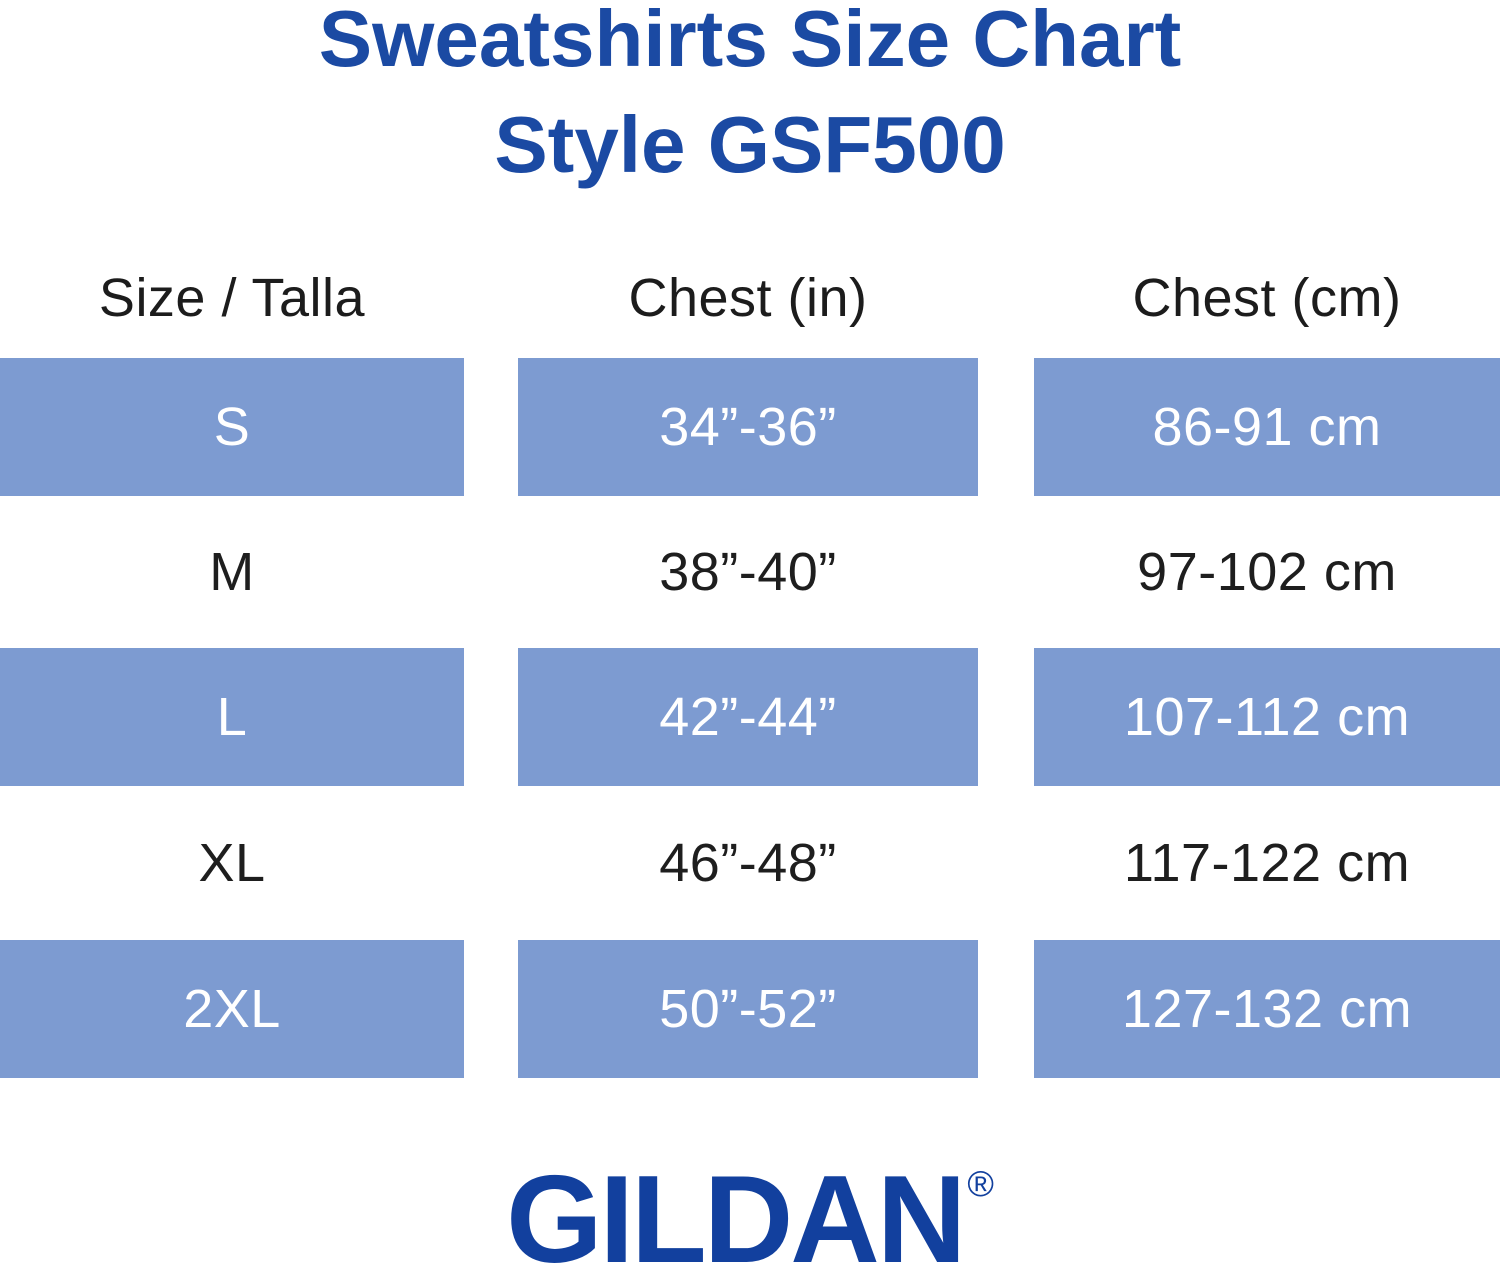 This screenshot has width=1500, height=1277. I want to click on size-cell: L, so click(232, 717).